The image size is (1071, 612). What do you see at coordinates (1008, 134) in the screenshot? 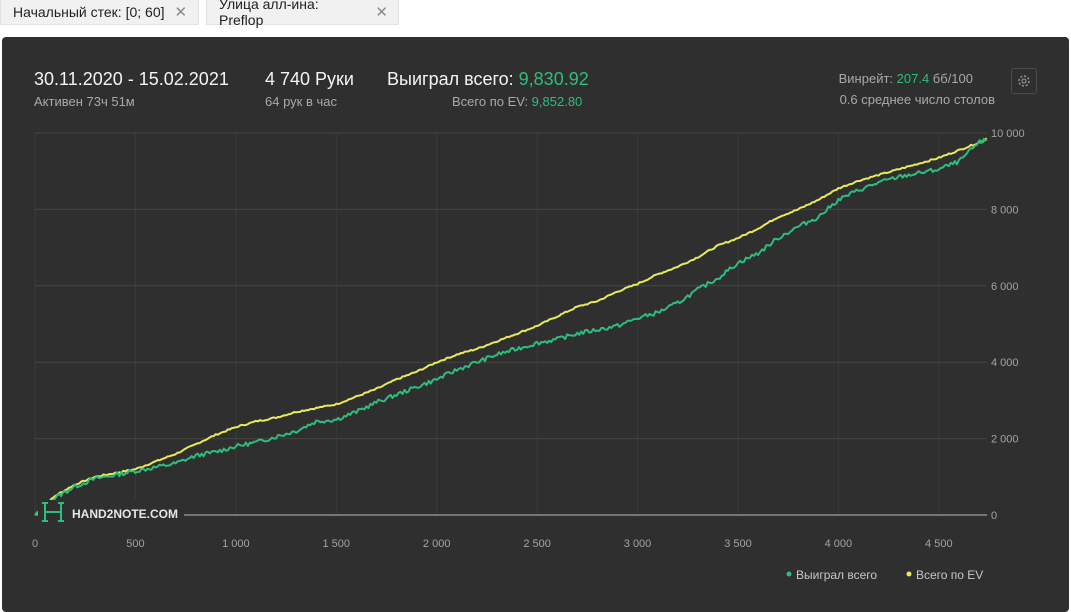
I see `y-tick-label: 10 000` at bounding box center [1008, 134].